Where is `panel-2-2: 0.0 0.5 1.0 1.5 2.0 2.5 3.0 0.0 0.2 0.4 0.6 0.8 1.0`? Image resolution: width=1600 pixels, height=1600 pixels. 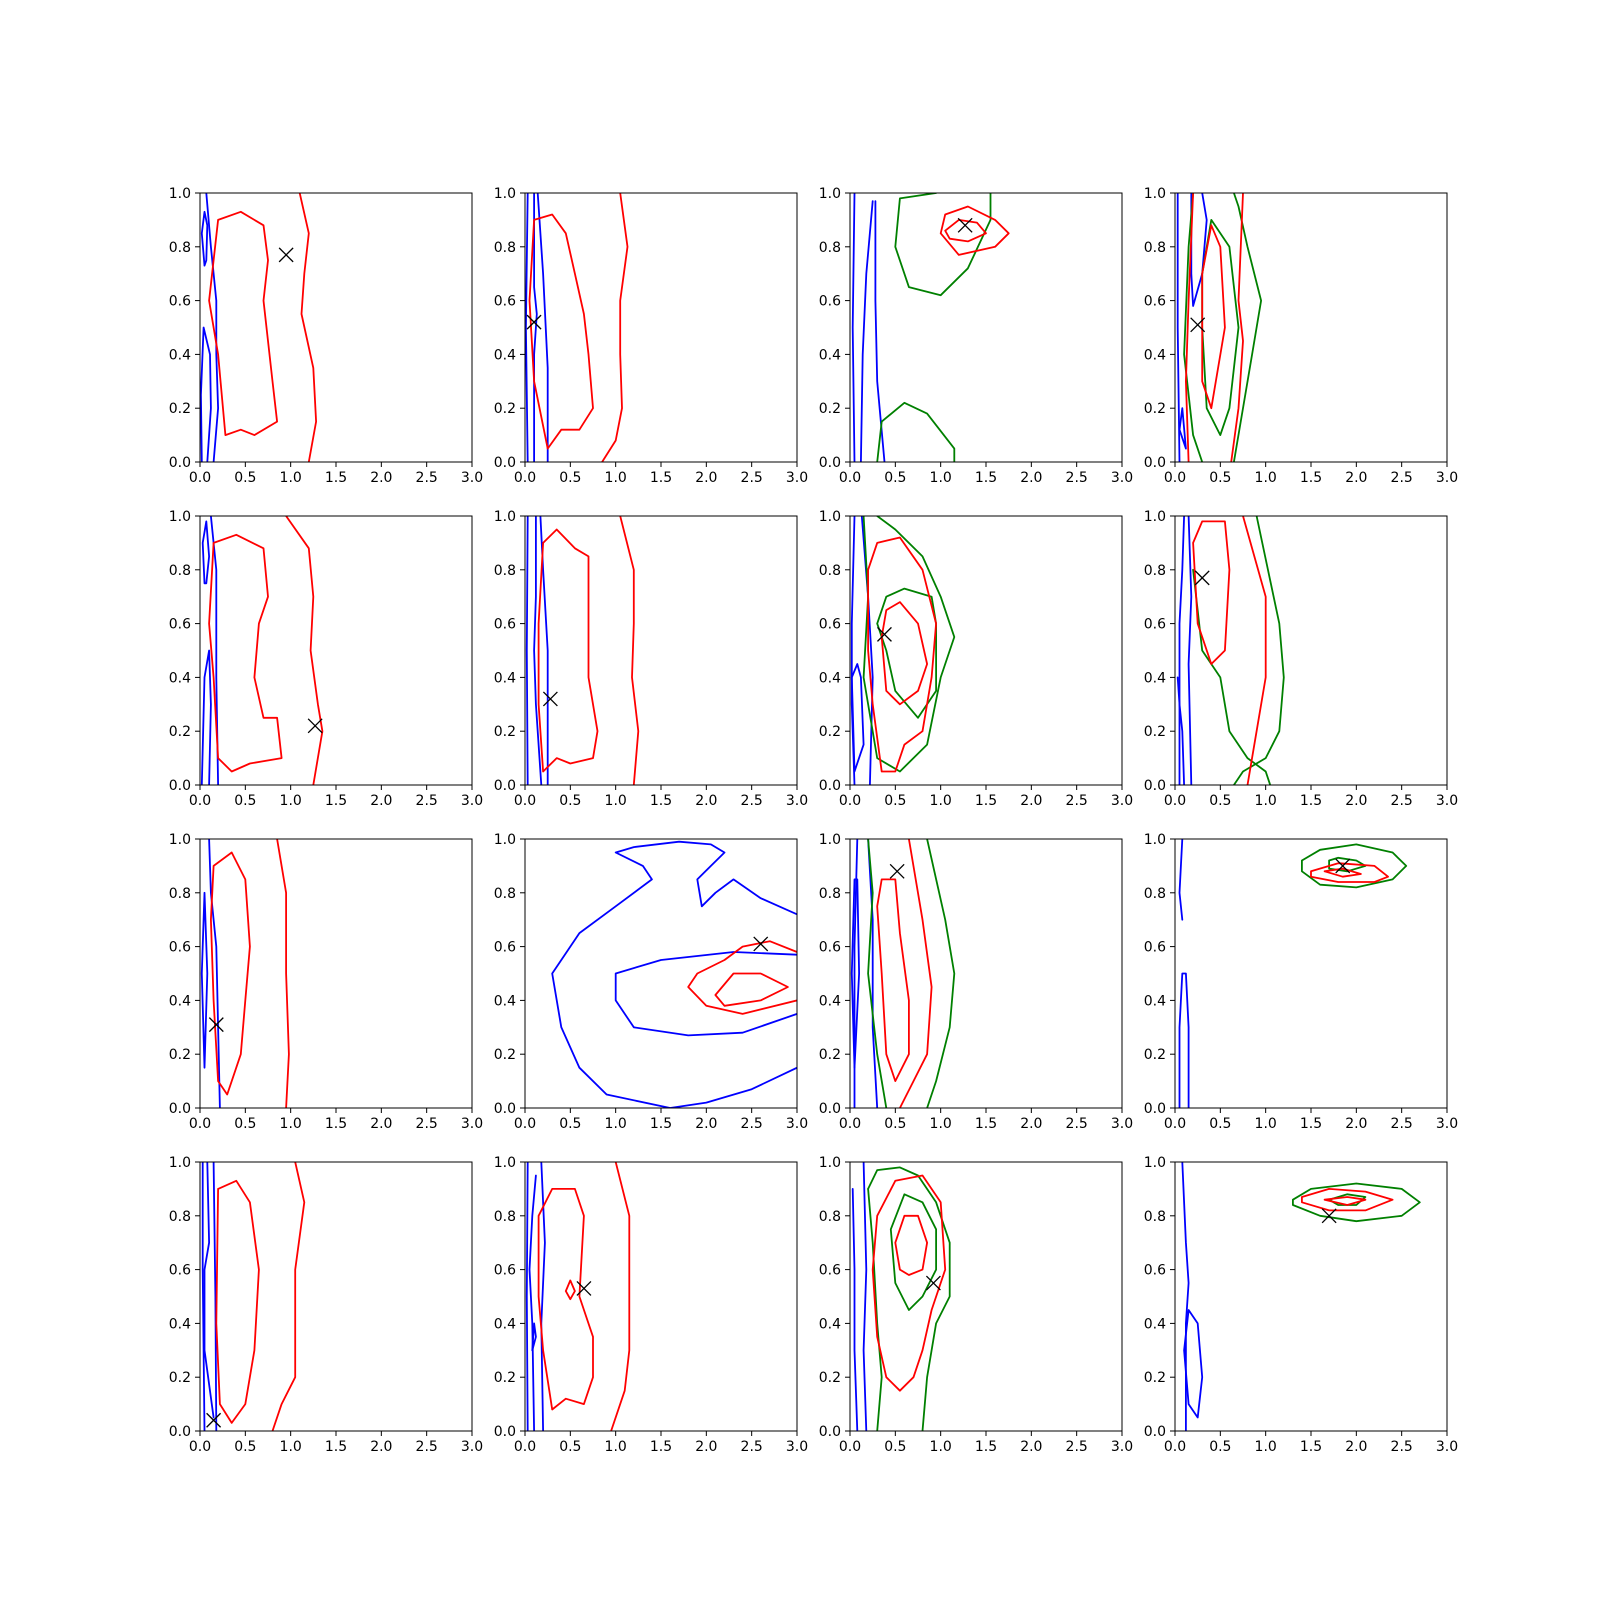
panel-2-2: 0.0 0.5 1.0 1.5 2.0 2.5 3.0 0.0 0.2 0.4 0.6 0.8 1.0 is located at coordinates (651, 659).